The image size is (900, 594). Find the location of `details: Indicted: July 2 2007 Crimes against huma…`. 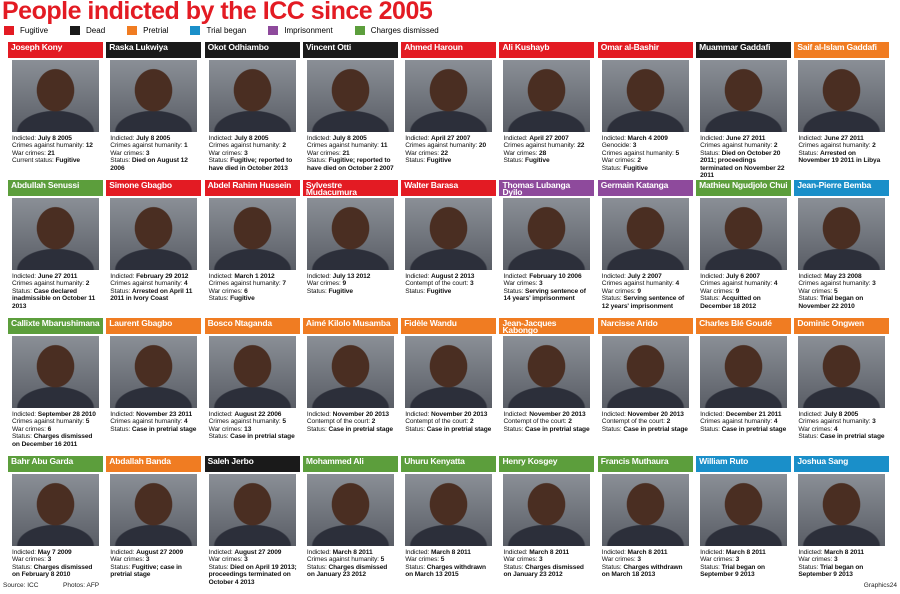

details: Indicted: July 2 2007 Crimes against huma… is located at coordinates (645, 290).